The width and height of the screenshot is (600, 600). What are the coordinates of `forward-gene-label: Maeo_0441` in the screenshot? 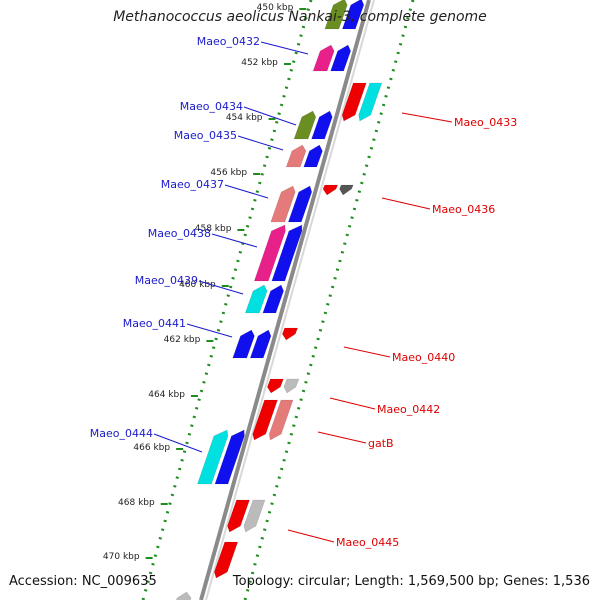 It's located at (154, 323).